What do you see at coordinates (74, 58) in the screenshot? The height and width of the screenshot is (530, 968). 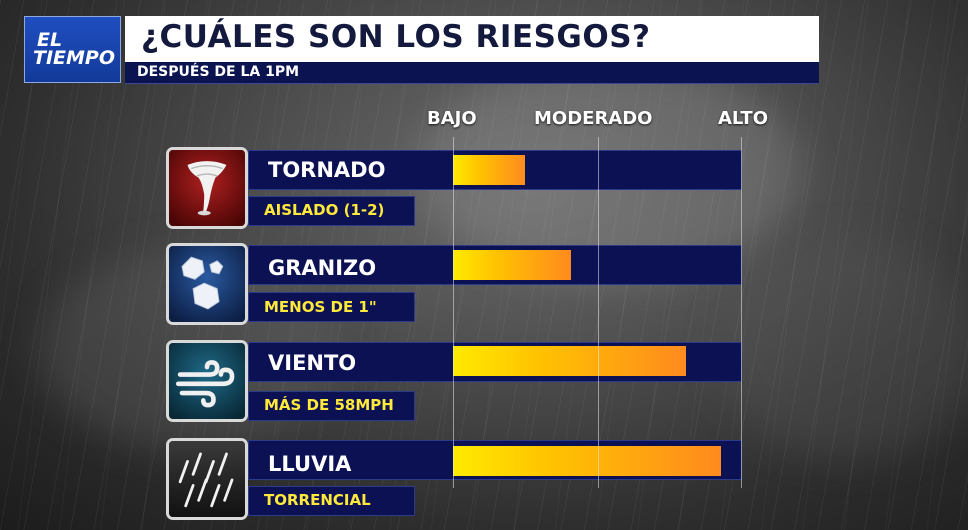 I see `logo-line-2: TIEMPO` at bounding box center [74, 58].